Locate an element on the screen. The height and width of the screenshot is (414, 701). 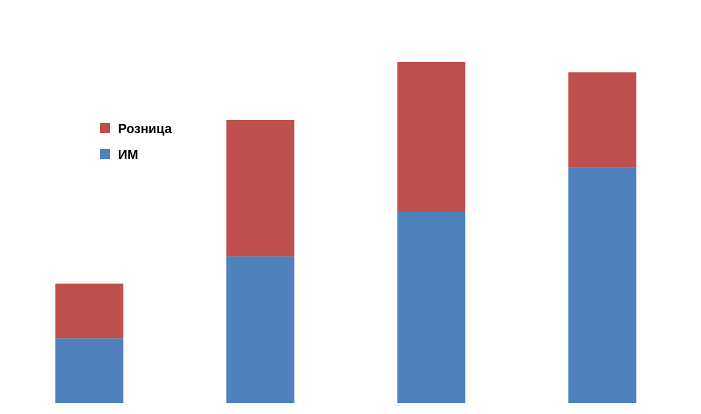
legend-label: Розница is located at coordinates (145, 128).